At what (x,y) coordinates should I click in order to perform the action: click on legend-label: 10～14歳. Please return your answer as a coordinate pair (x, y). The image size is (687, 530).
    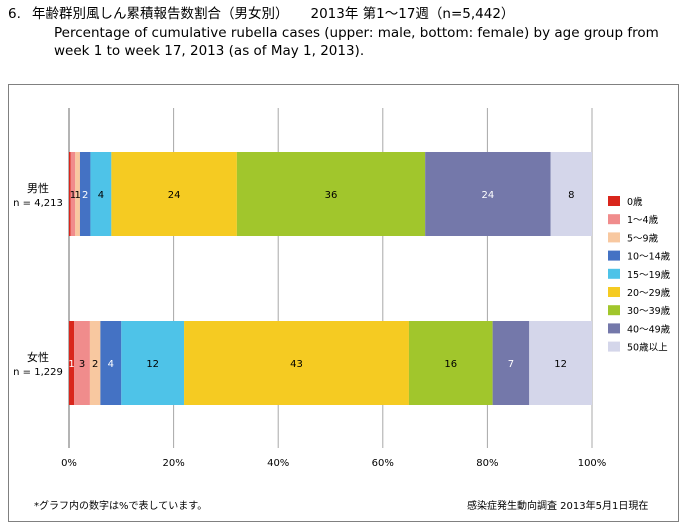
    Looking at the image, I should click on (649, 257).